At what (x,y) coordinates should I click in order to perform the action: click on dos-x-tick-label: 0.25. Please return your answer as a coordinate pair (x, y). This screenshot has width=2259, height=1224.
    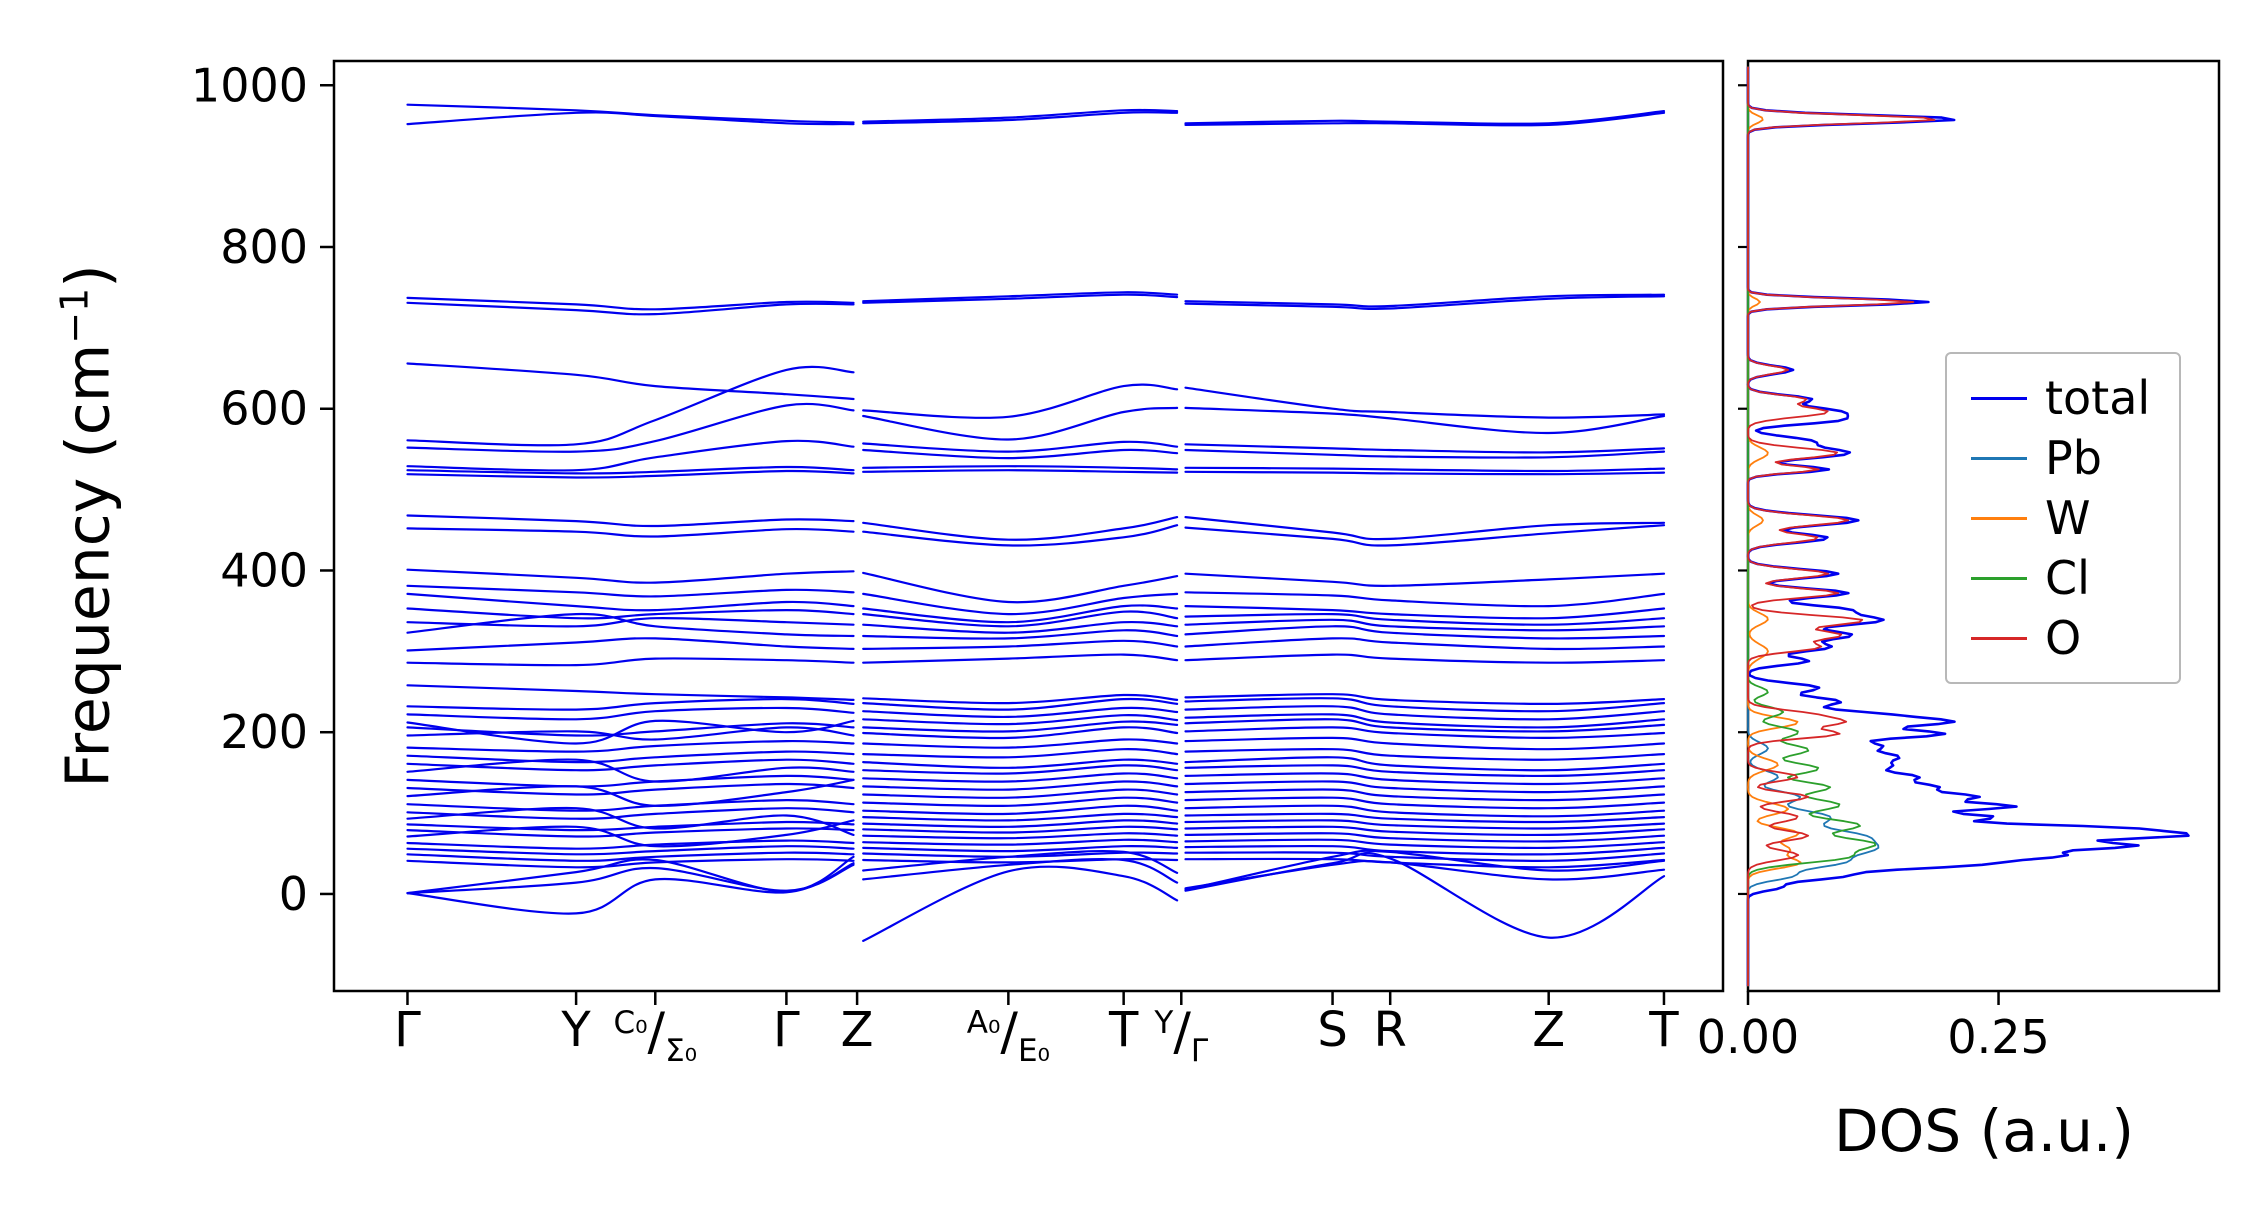
    Looking at the image, I should click on (1998, 1037).